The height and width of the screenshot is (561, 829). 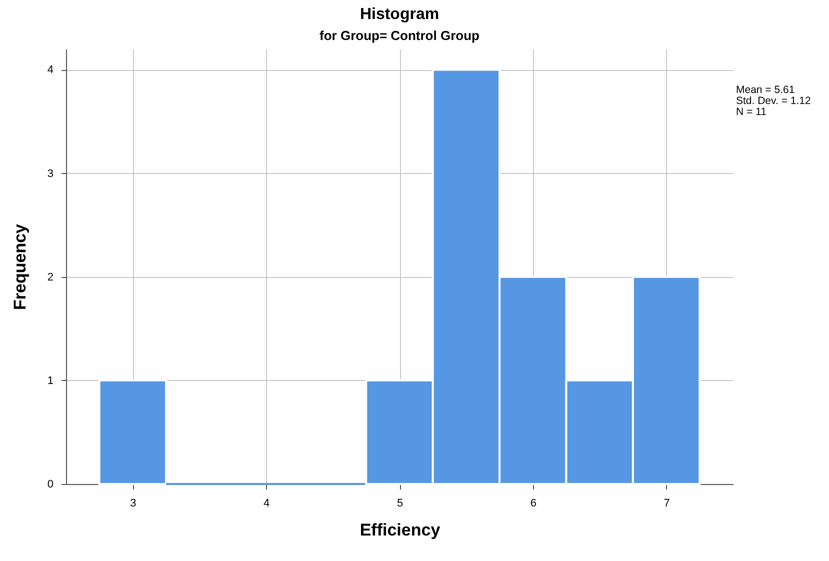 I want to click on y-tick-label: 4, so click(x=50, y=70).